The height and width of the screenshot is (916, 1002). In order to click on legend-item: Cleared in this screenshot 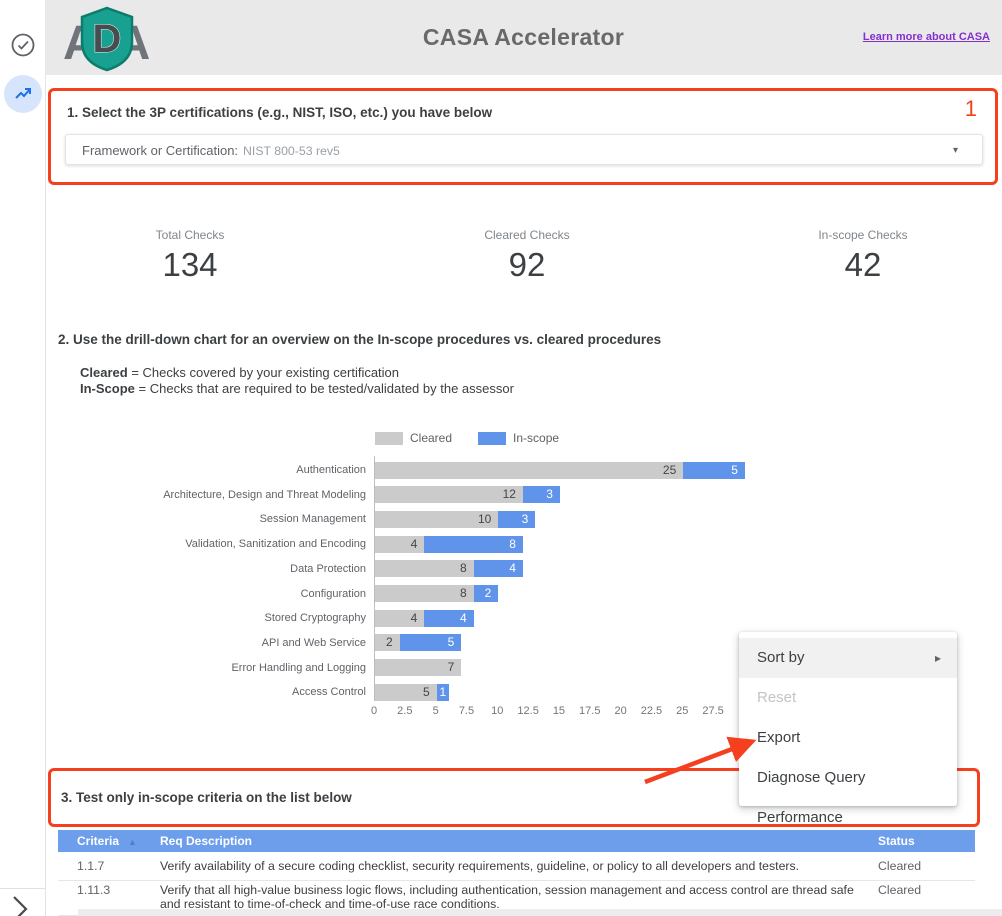, I will do `click(413, 438)`.